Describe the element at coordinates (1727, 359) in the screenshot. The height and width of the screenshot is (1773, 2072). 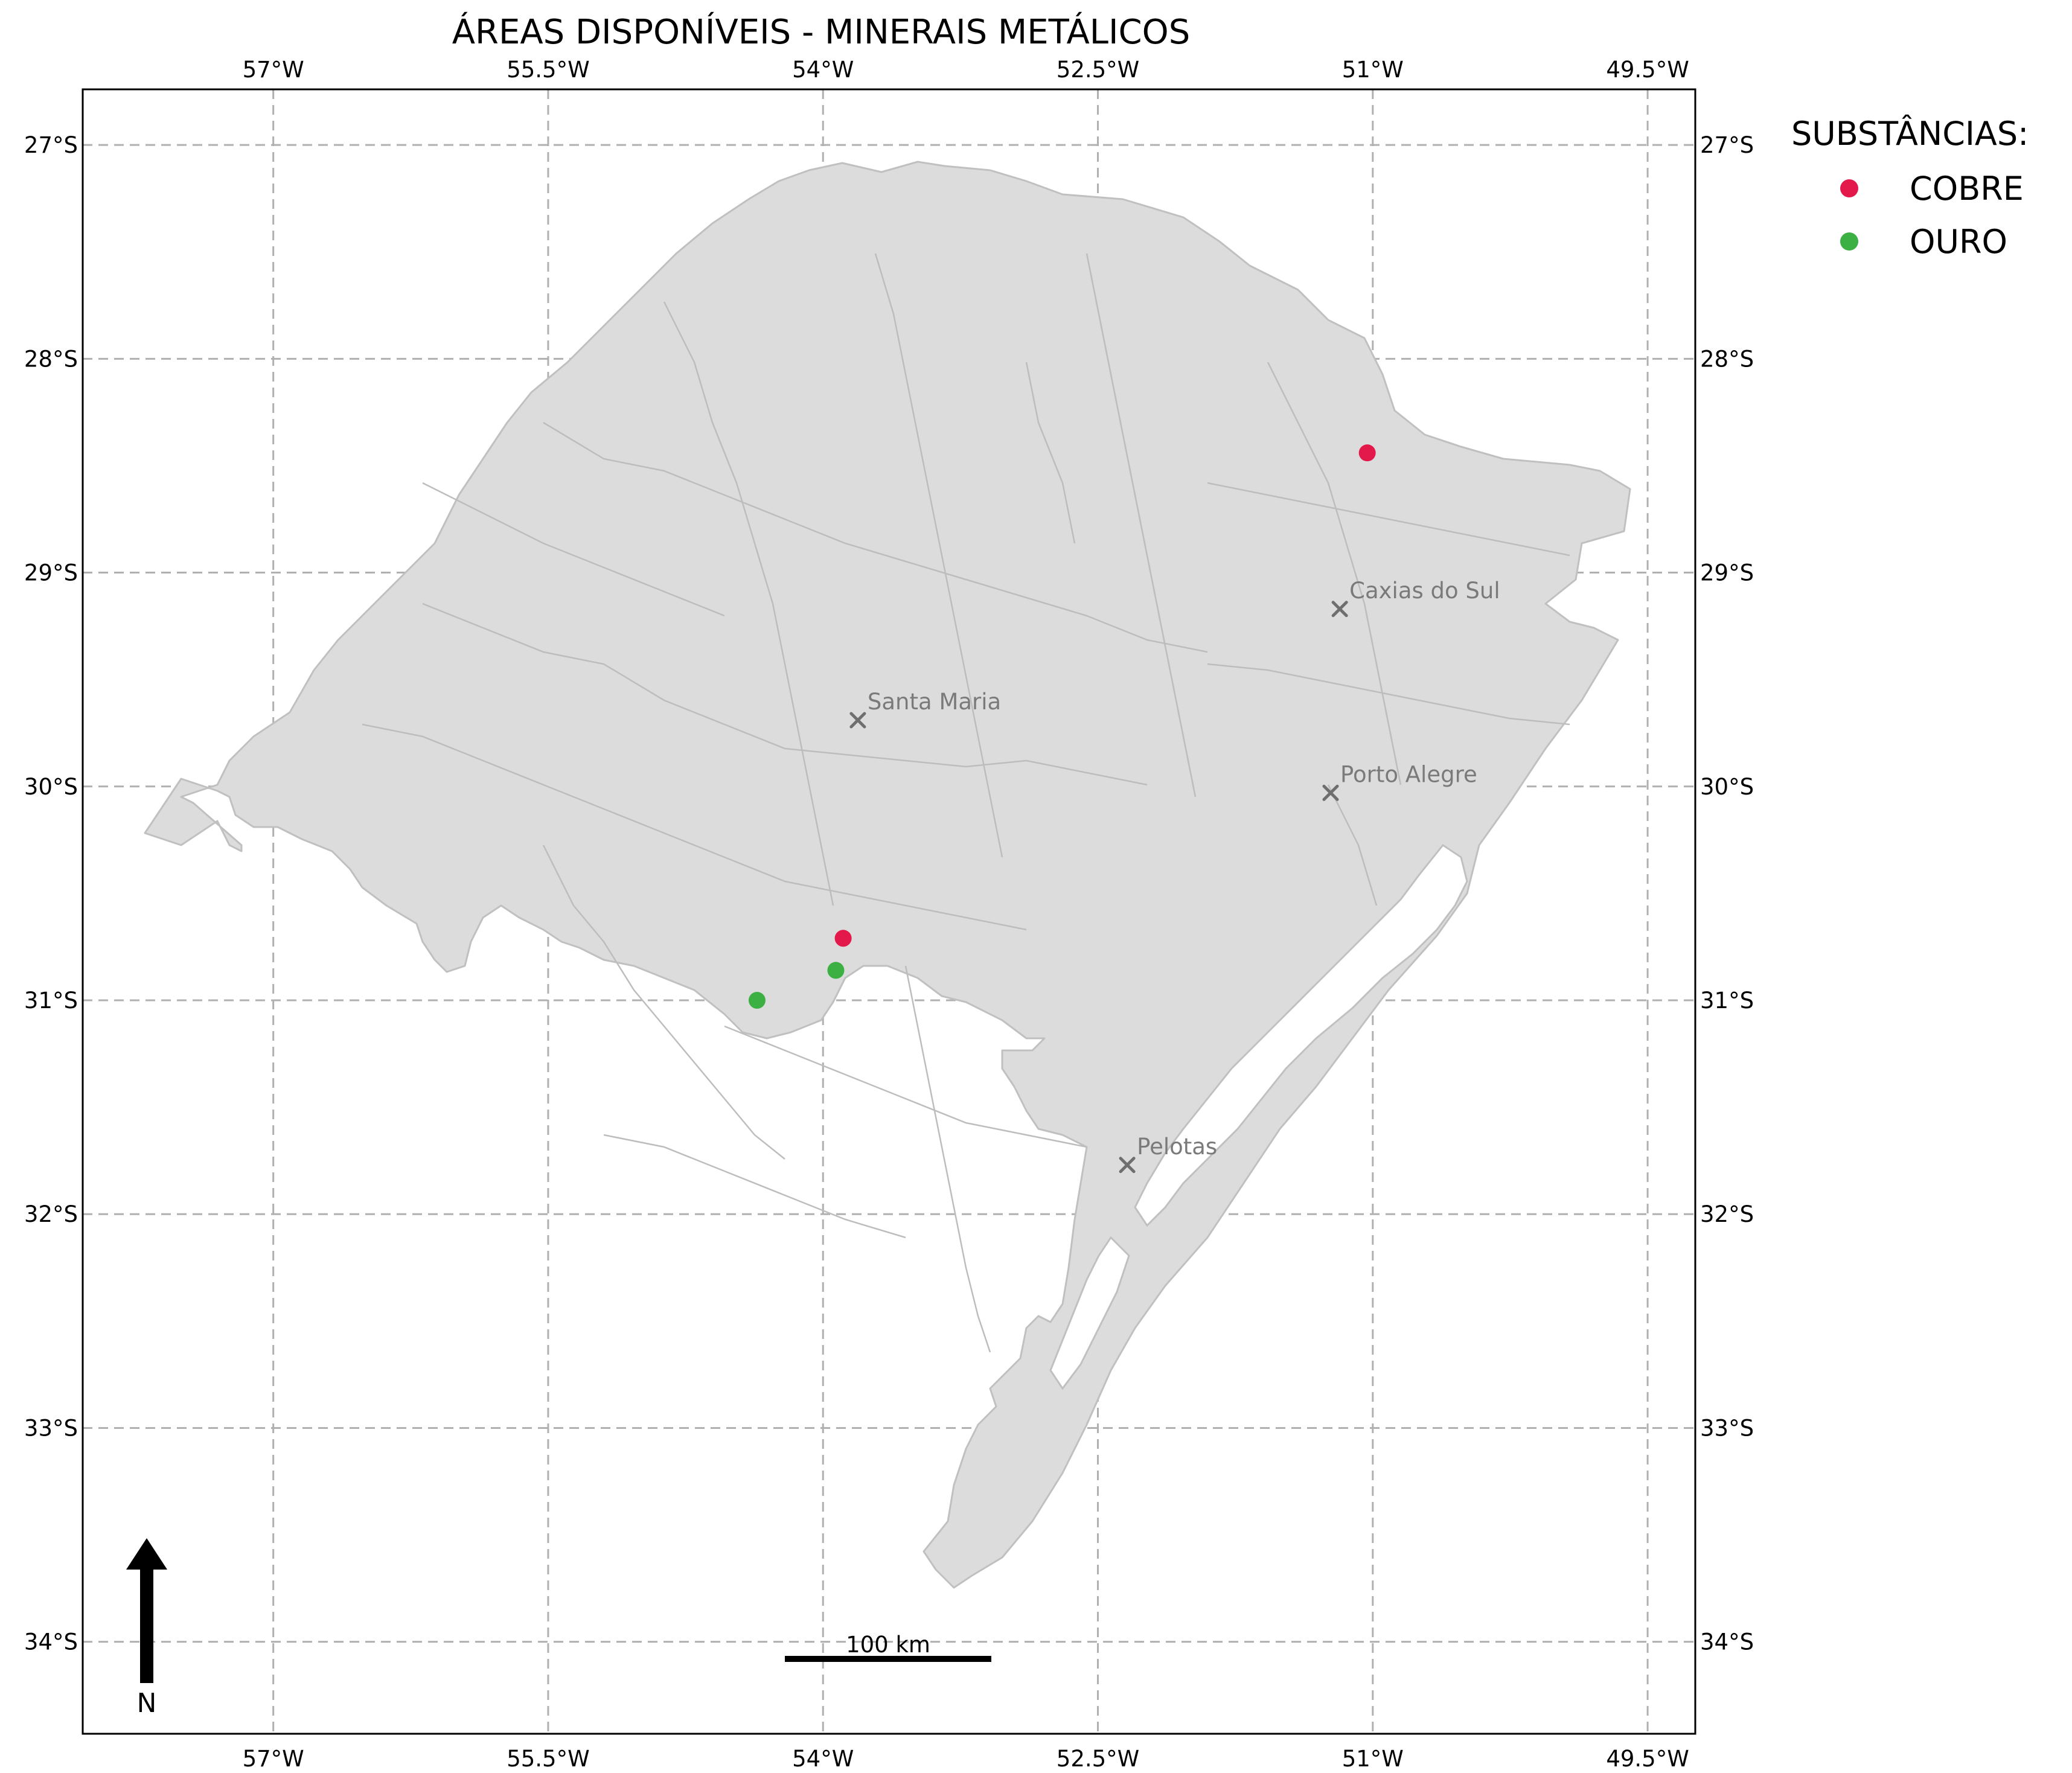
I see `lat-tick-right: 28°S` at that location.